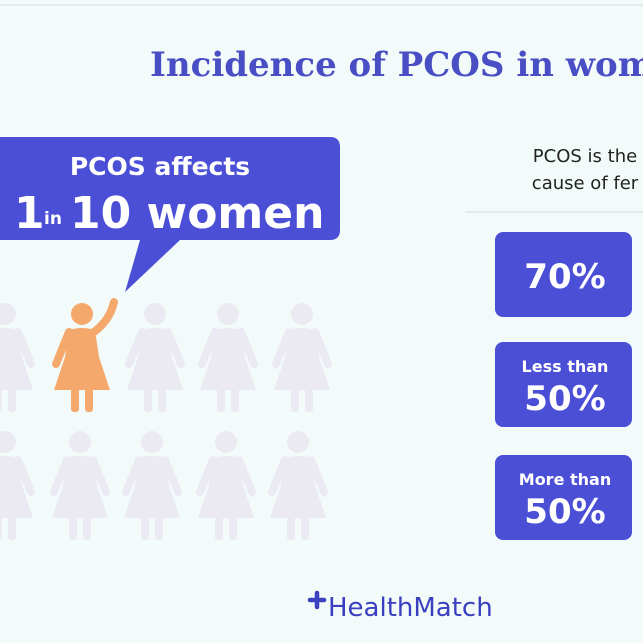 Image resolution: width=643 pixels, height=643 pixels. Describe the element at coordinates (585, 156) in the screenshot. I see `side-text: PCOS is the` at that location.